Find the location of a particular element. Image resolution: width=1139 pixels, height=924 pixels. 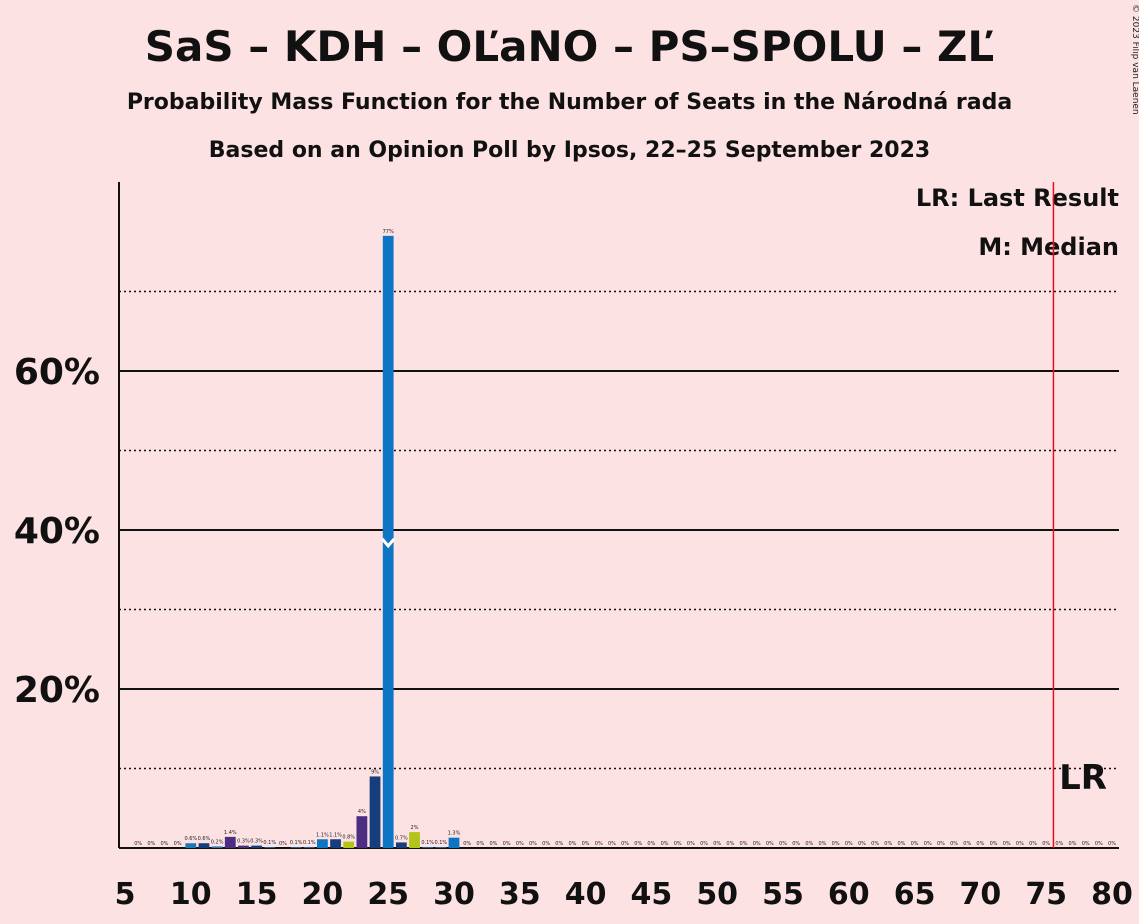

data-label: 2% is located at coordinates (415, 828).